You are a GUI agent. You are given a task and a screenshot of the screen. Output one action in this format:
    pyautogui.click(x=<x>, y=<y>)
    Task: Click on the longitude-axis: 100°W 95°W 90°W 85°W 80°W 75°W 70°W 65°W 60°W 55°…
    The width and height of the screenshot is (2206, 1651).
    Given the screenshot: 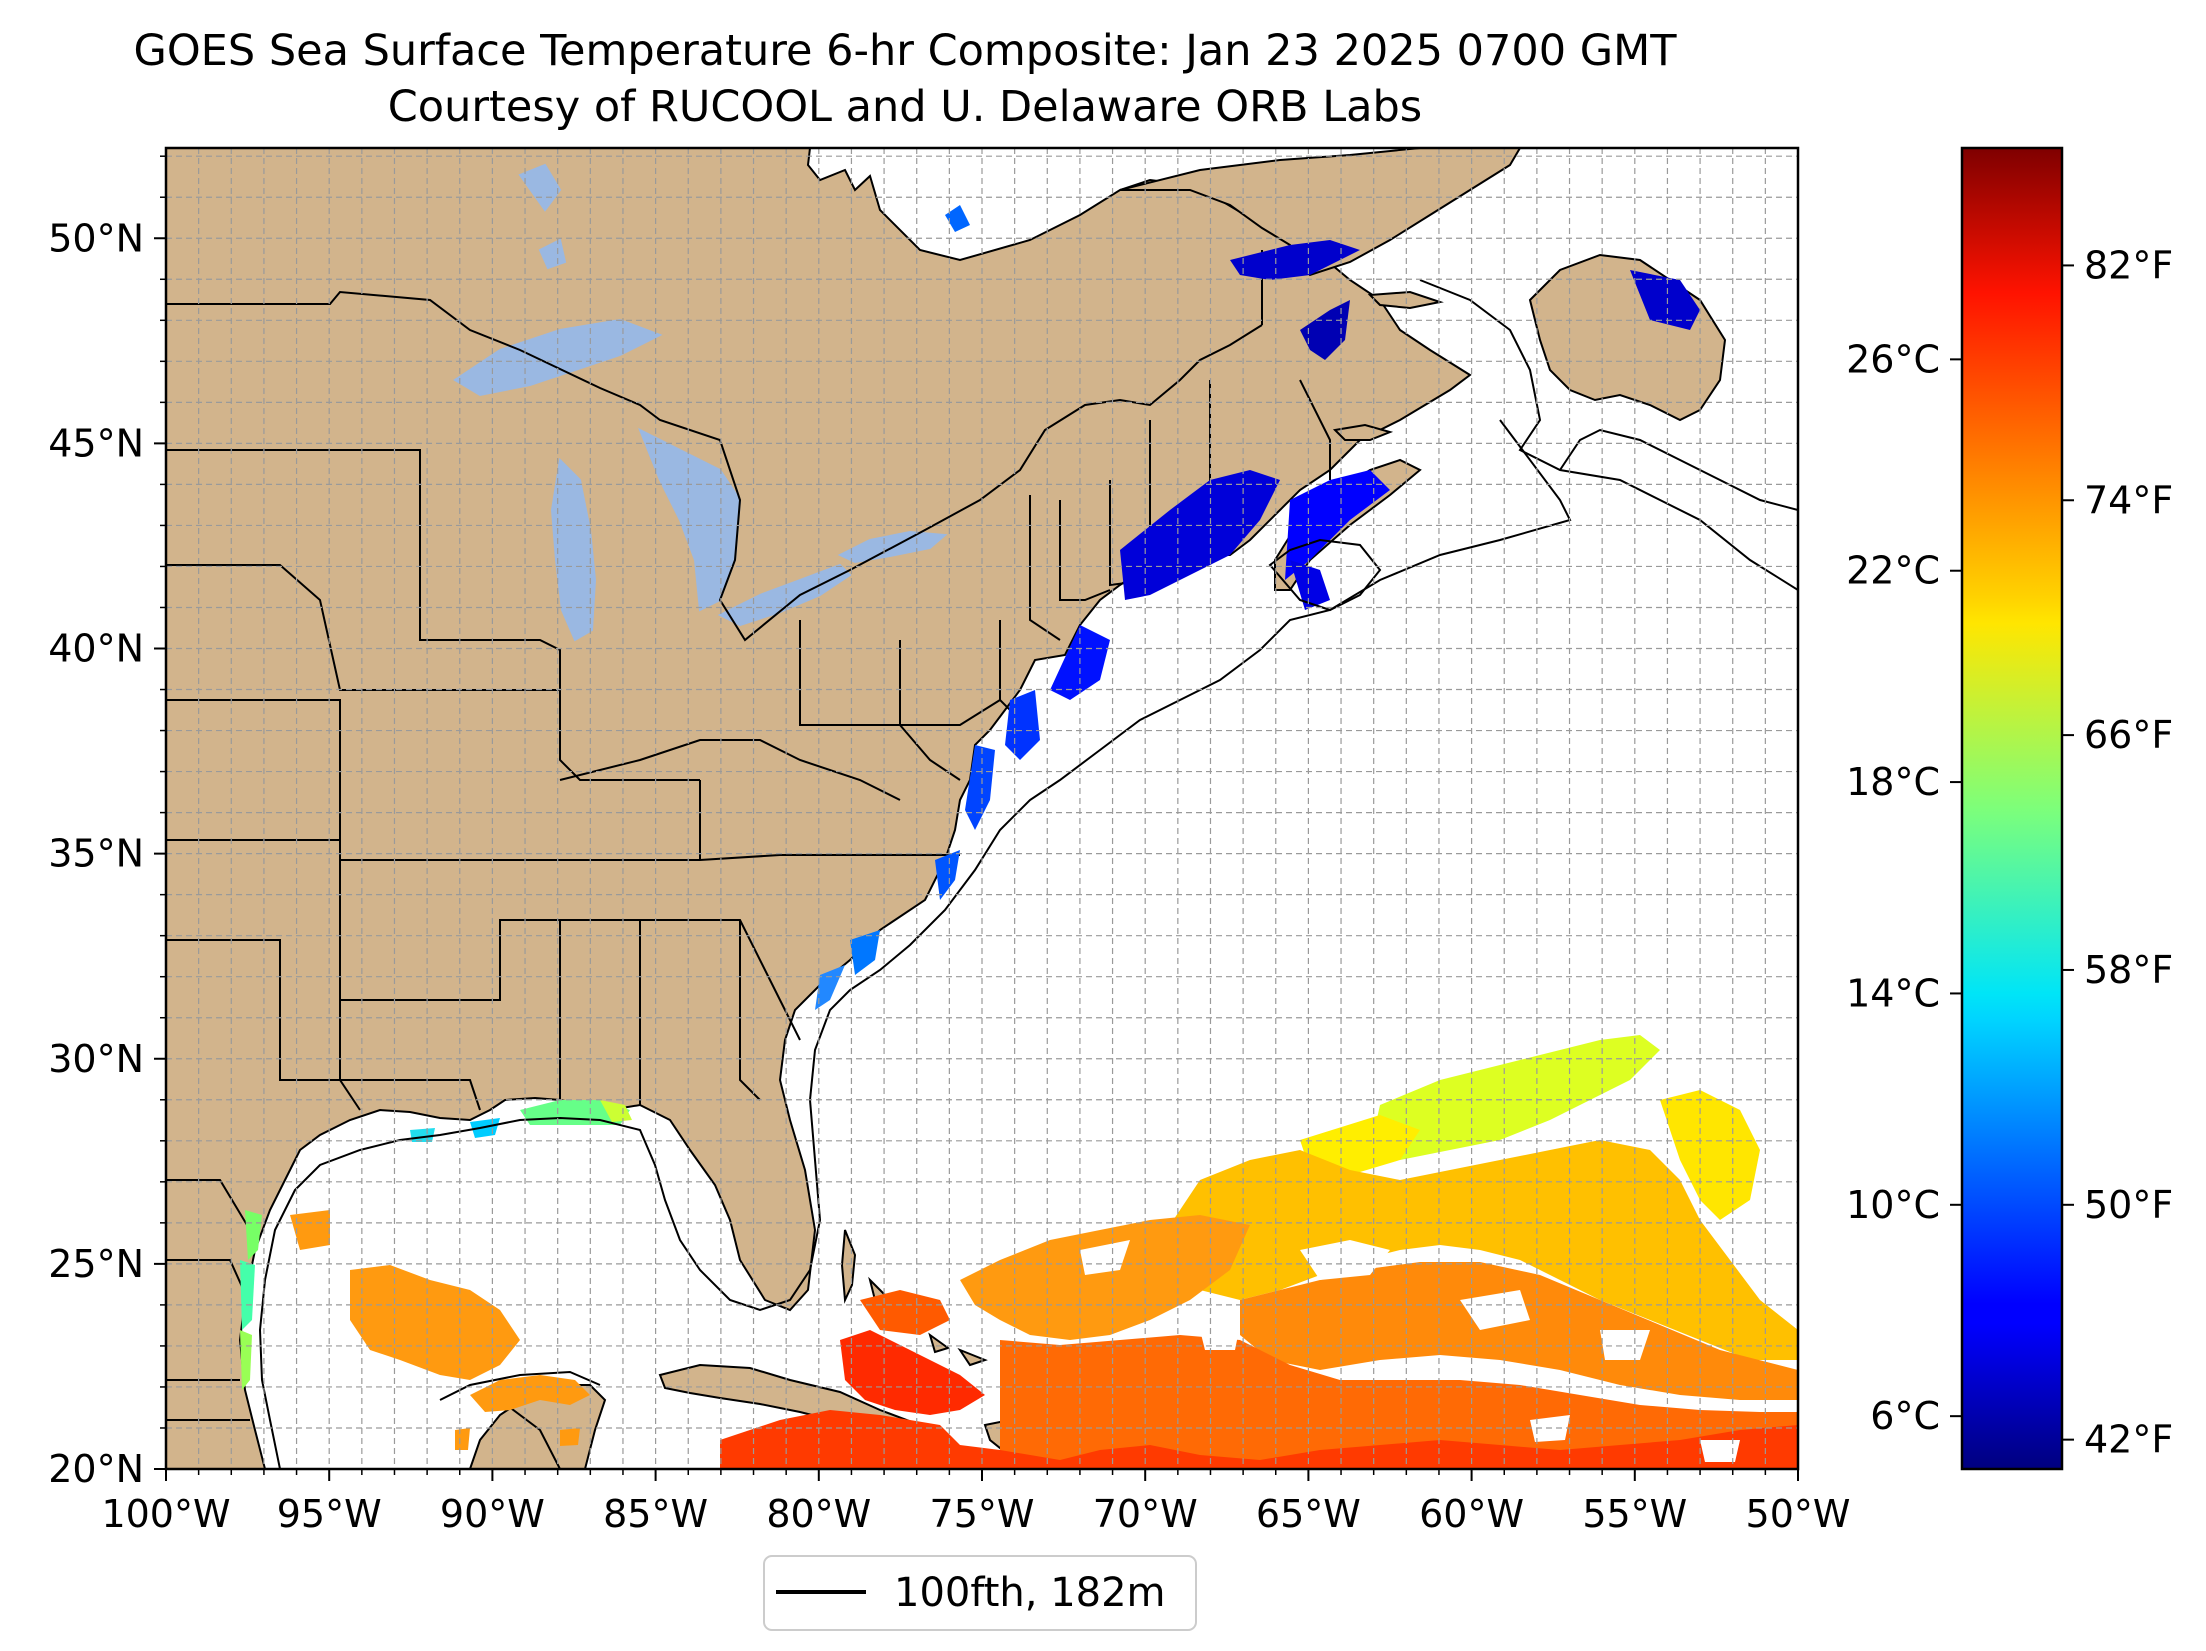 What is the action you would take?
    pyautogui.click(x=975, y=1502)
    